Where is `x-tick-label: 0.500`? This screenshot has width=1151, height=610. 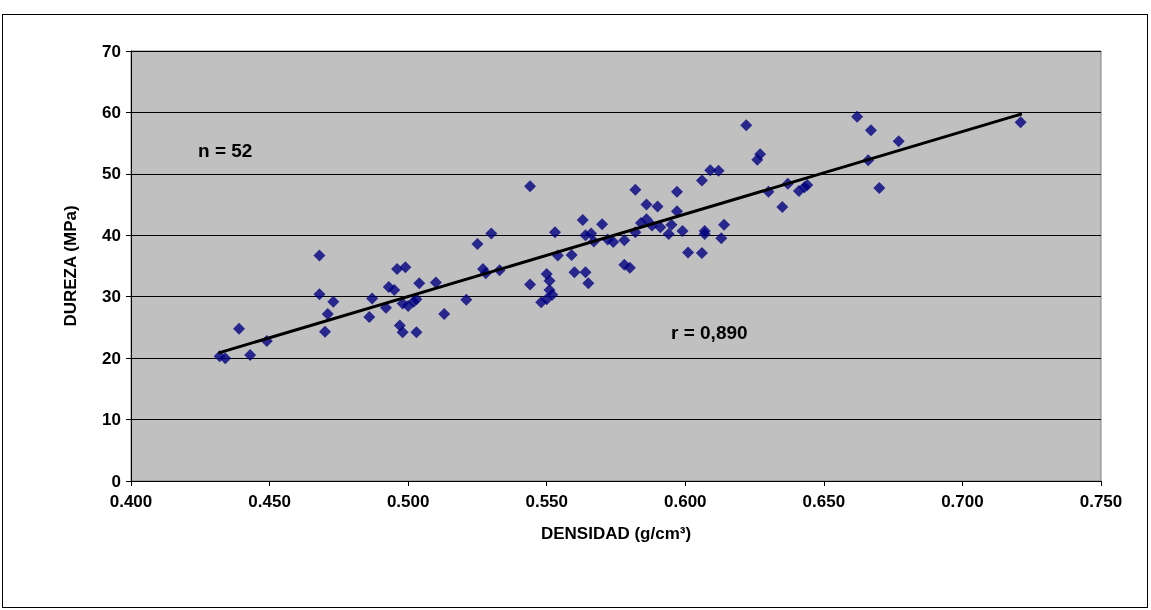
x-tick-label: 0.500 is located at coordinates (408, 501).